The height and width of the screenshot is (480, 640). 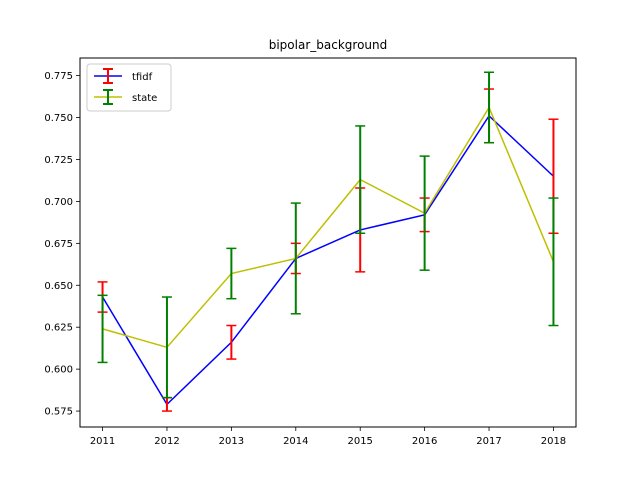 I want to click on y-tick-label-0.625: 0.625, so click(x=58, y=328).